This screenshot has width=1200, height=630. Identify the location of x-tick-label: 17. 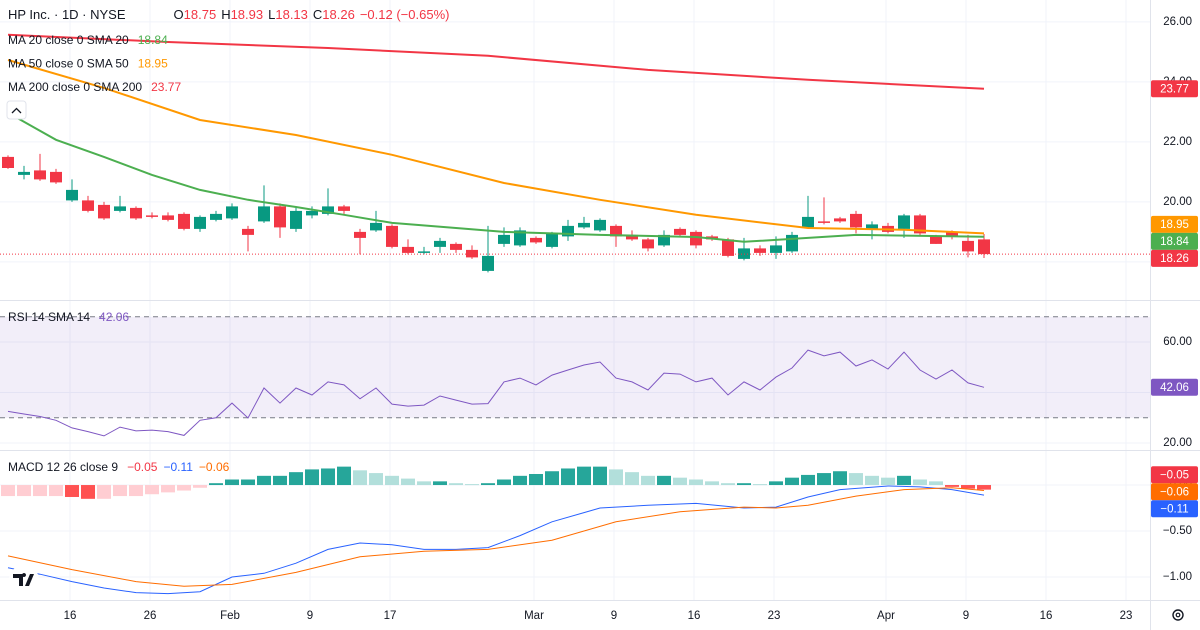
(390, 616).